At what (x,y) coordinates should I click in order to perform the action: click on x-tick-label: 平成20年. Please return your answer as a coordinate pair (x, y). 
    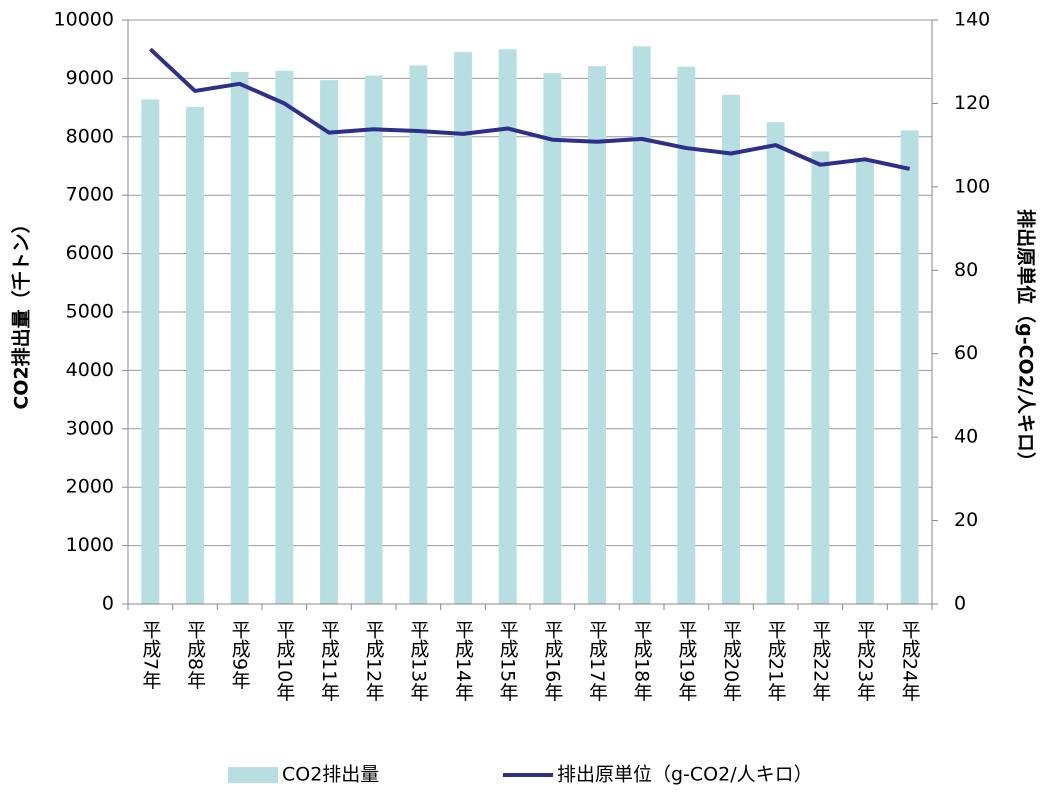
    Looking at the image, I should click on (731, 660).